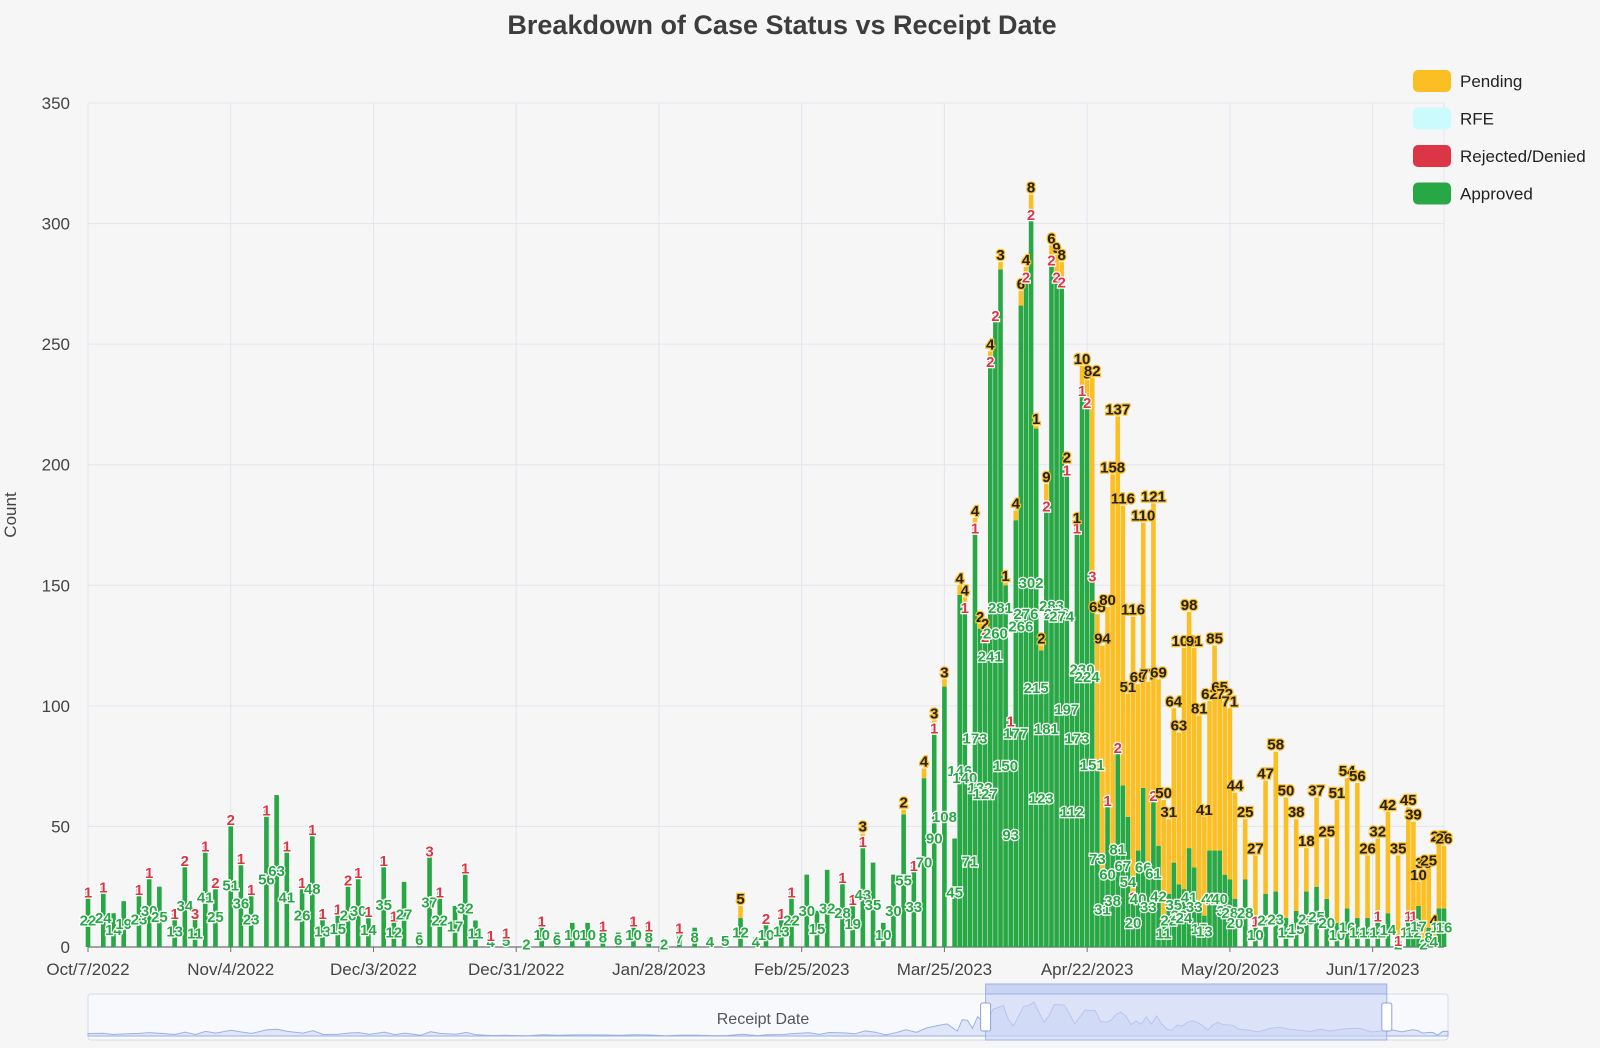  Describe the element at coordinates (913, 907) in the screenshot. I see `label-approved: 33` at that location.